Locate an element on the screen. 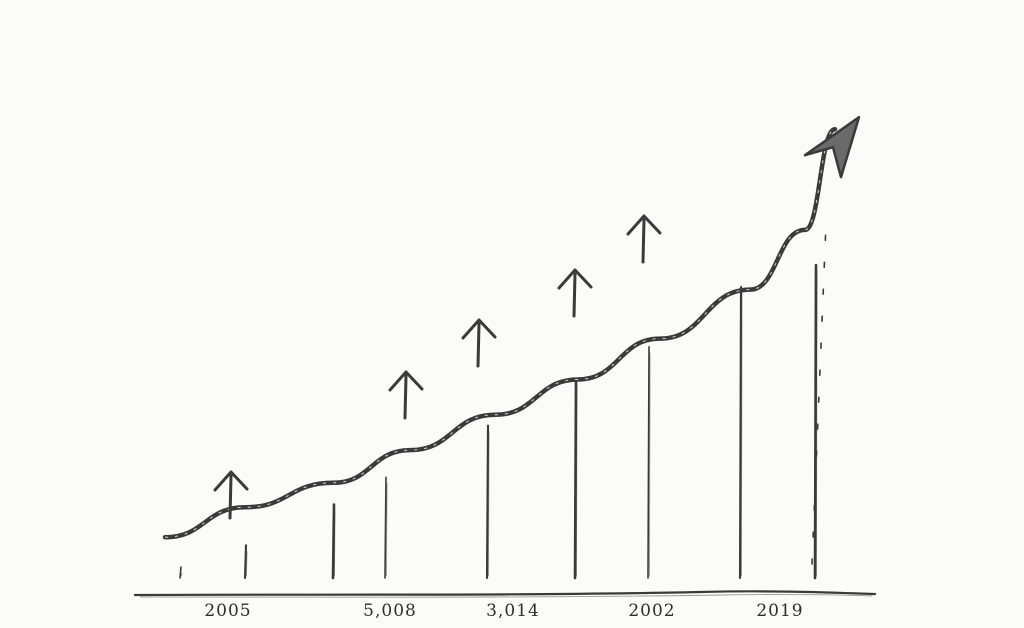  bar-3-sketch is located at coordinates (387, 529).